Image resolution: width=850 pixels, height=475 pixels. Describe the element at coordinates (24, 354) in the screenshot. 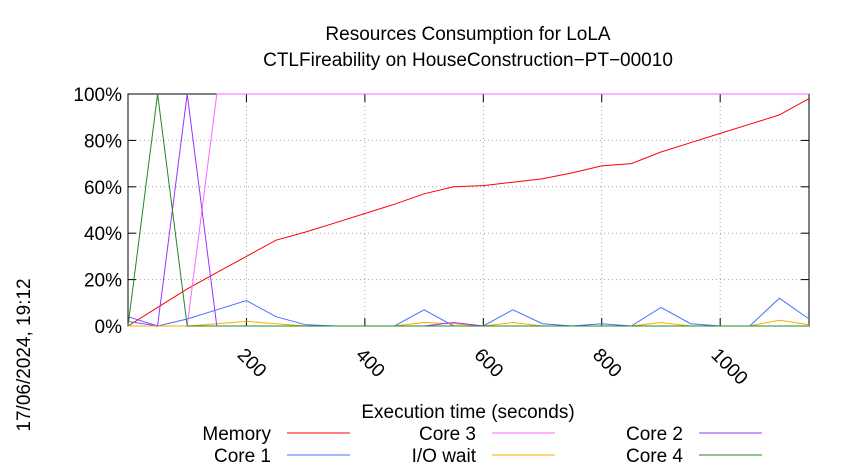

I see `timestamp-label: 17/06/2024, 19:12` at that location.